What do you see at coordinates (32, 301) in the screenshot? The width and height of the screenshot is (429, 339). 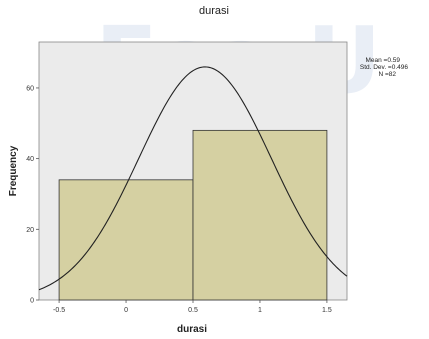 I see `y-tick-label: 0` at bounding box center [32, 301].